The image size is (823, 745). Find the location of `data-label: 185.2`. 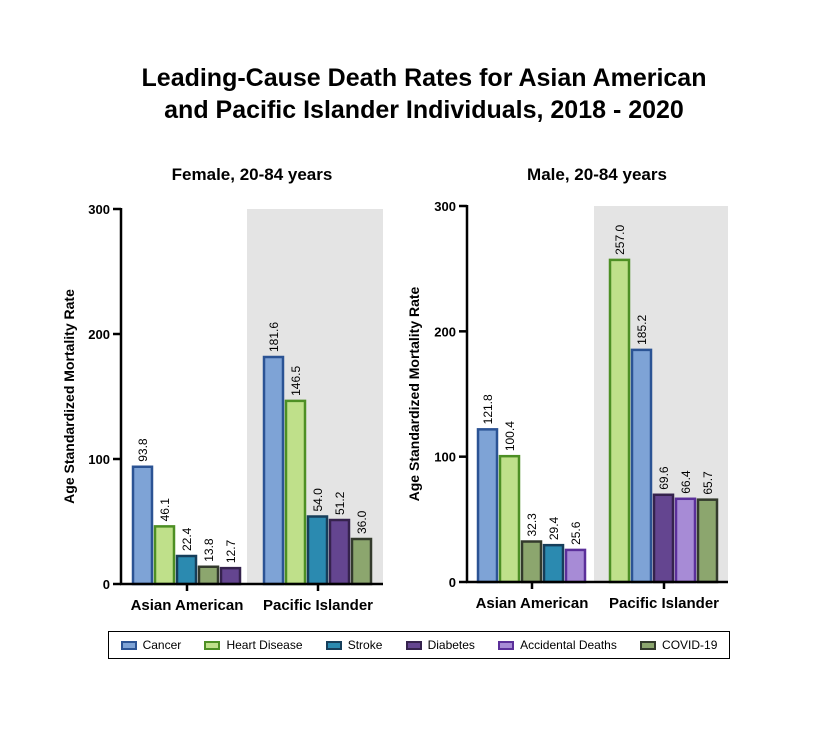

data-label: 185.2 is located at coordinates (642, 330).